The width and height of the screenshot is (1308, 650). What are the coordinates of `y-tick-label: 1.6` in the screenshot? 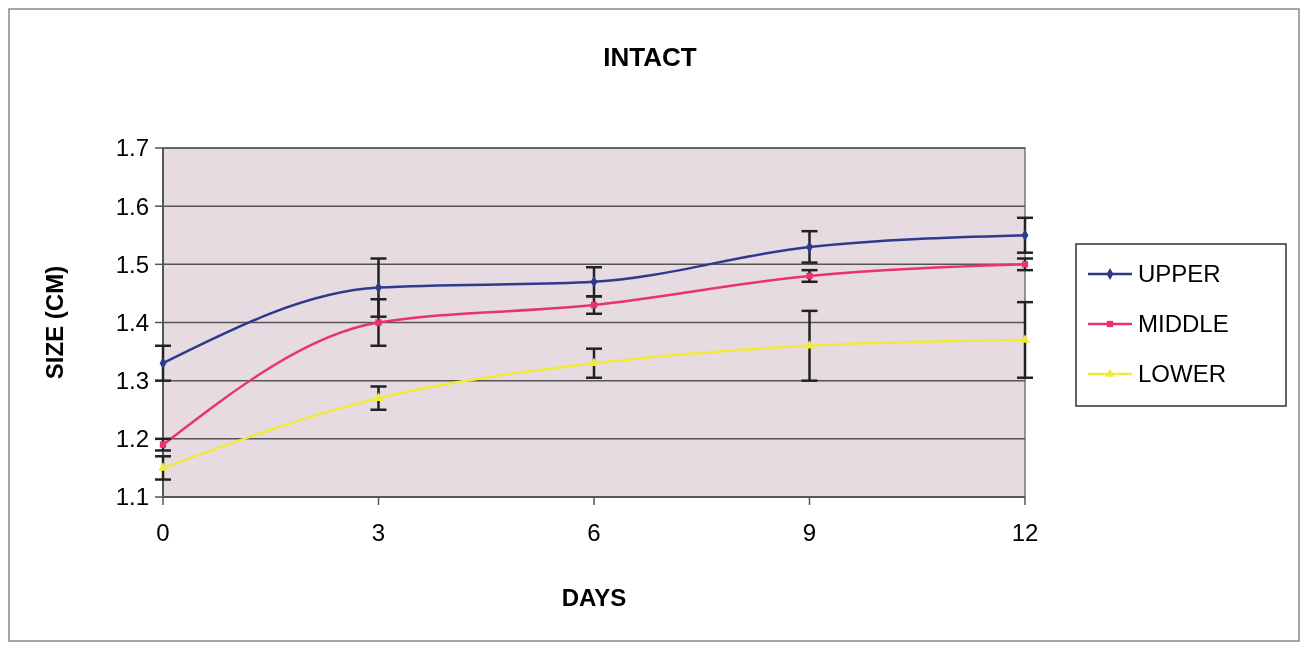 It's located at (132, 206).